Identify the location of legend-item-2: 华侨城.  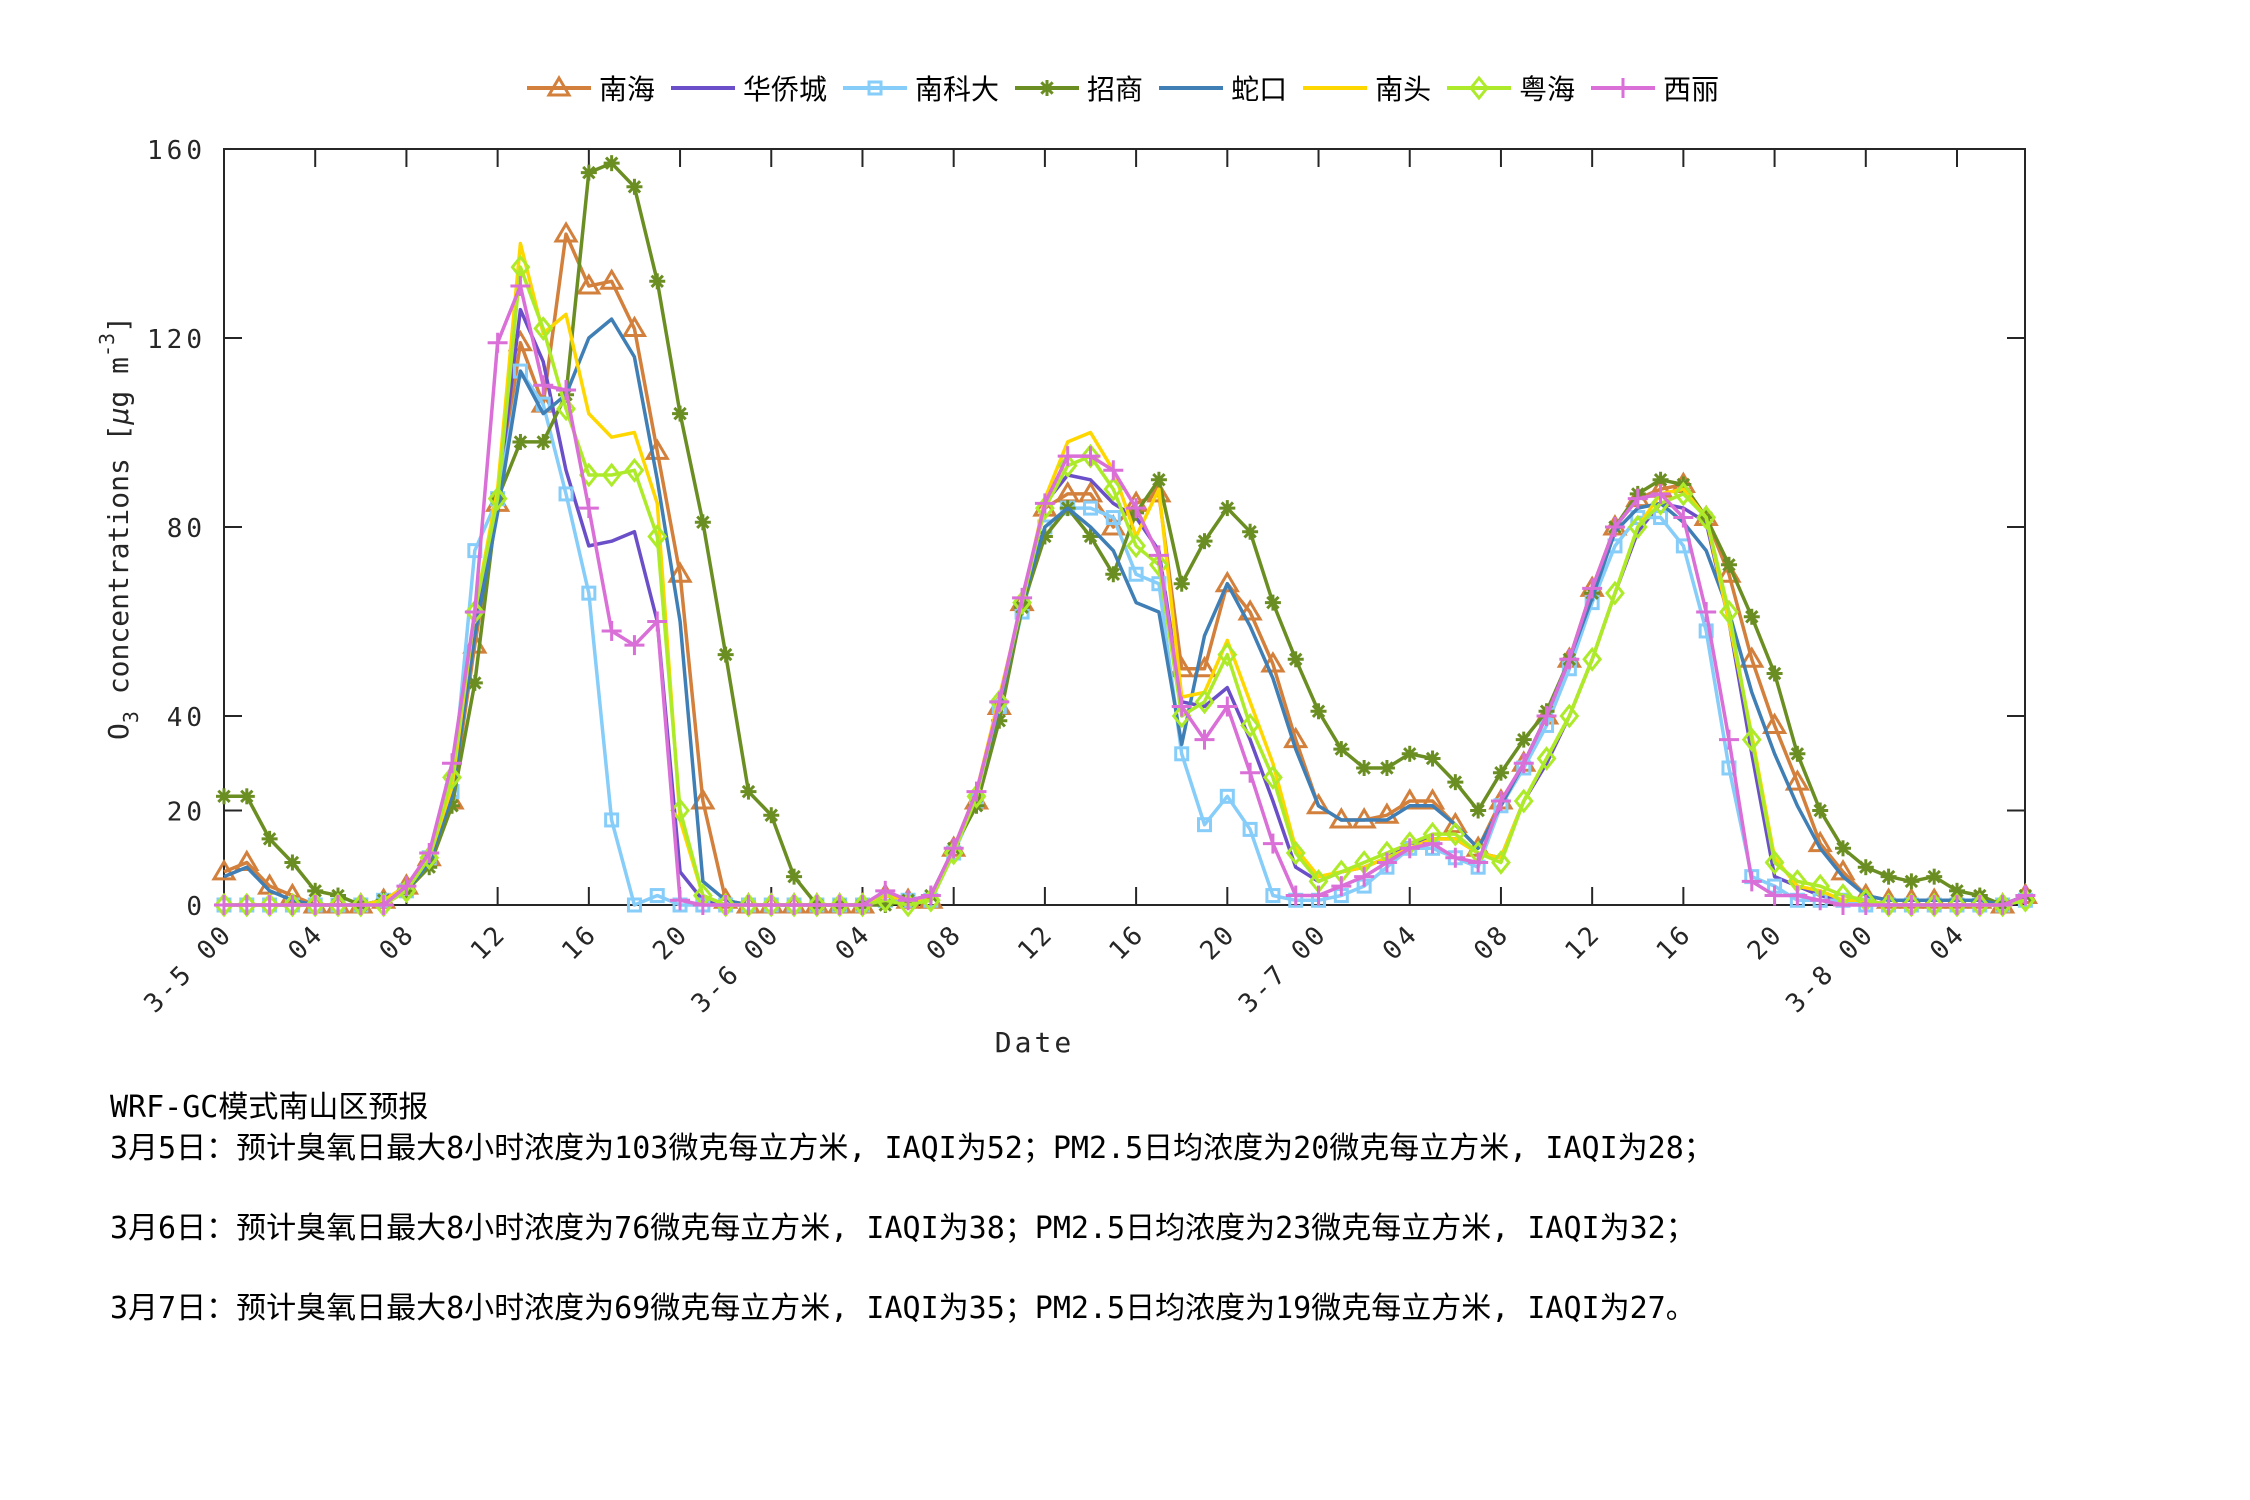
(748, 88).